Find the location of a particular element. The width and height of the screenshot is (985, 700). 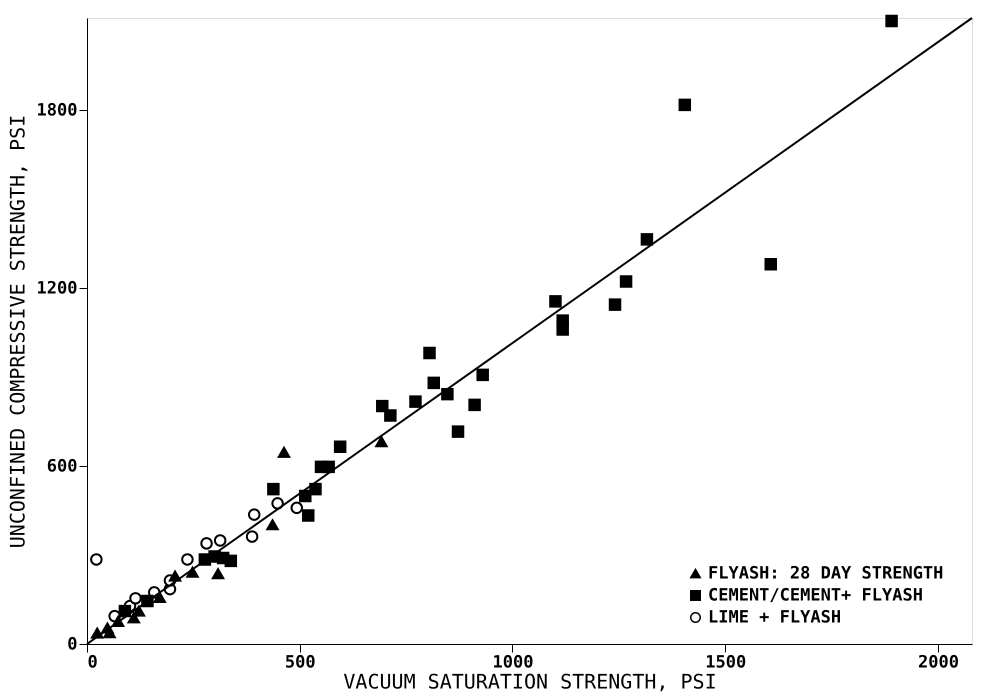

y-tick-label: 600 is located at coordinates (62, 466).